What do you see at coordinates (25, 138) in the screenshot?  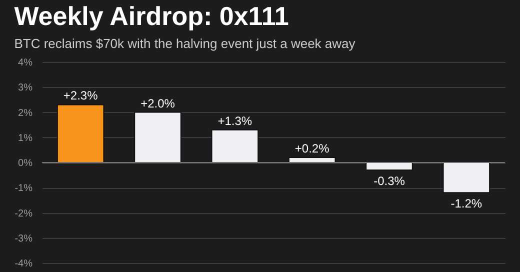 I see `y-tick-label: 1%` at bounding box center [25, 138].